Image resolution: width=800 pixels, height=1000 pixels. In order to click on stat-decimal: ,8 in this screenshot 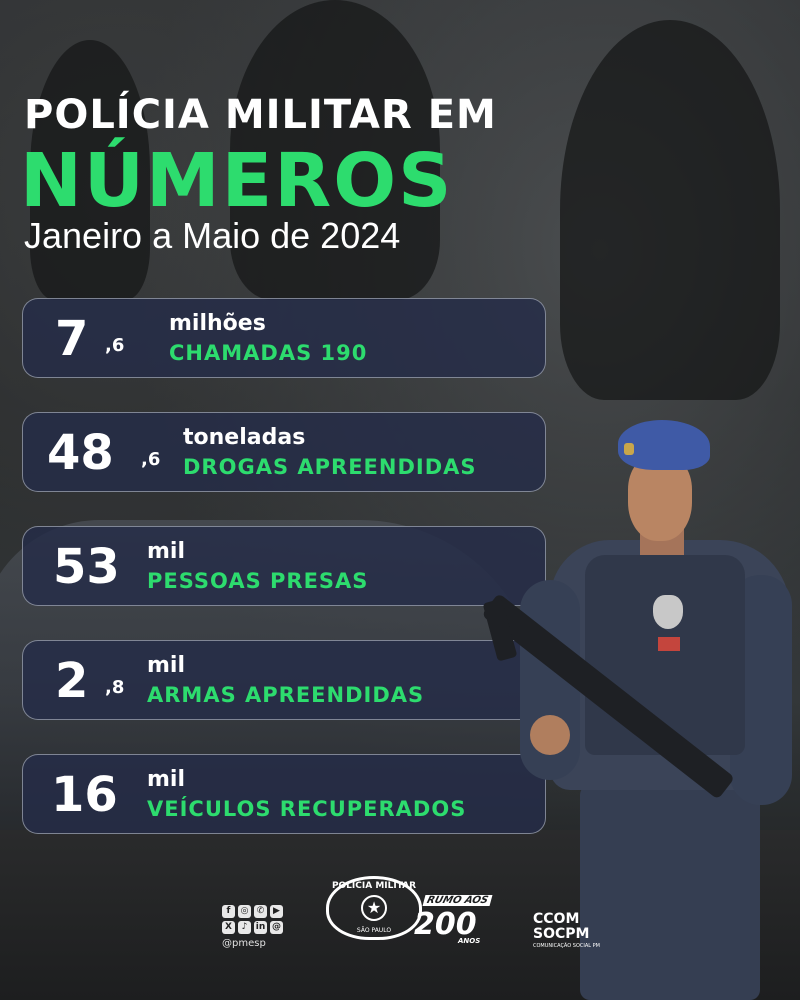, I will do `click(115, 687)`.